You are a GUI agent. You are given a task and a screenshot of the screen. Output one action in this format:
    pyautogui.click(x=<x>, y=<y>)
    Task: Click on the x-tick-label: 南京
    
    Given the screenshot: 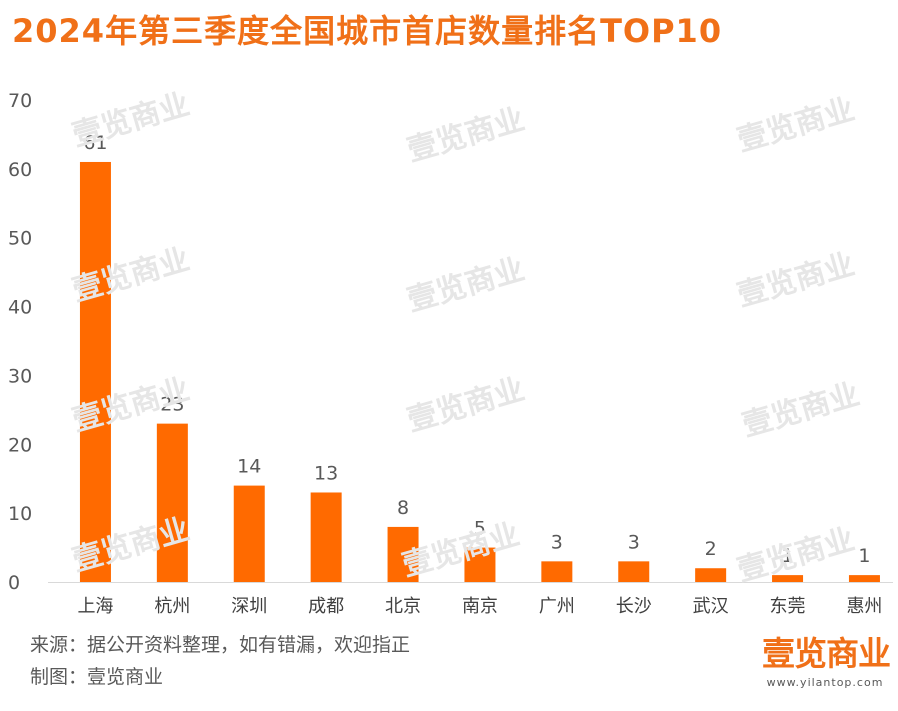 What is the action you would take?
    pyautogui.click(x=480, y=606)
    